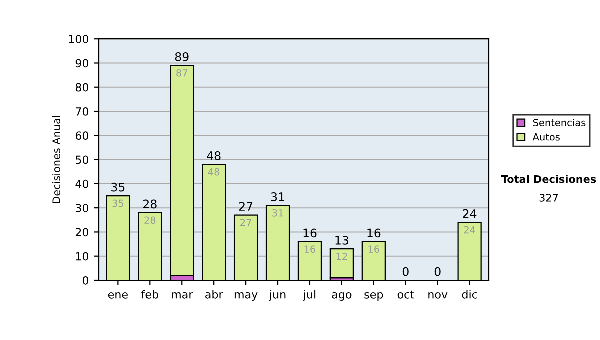 This screenshot has height=340, width=600. What do you see at coordinates (82, 63) in the screenshot?
I see `y-tick-label: 90` at bounding box center [82, 63].